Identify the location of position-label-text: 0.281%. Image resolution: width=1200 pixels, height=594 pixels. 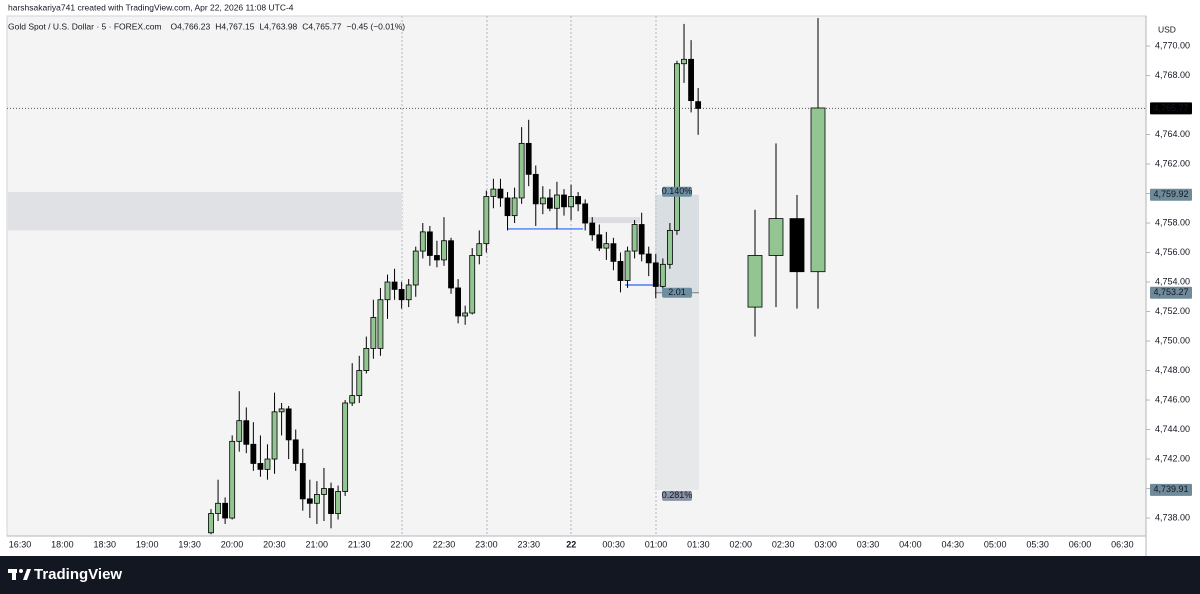
(677, 495).